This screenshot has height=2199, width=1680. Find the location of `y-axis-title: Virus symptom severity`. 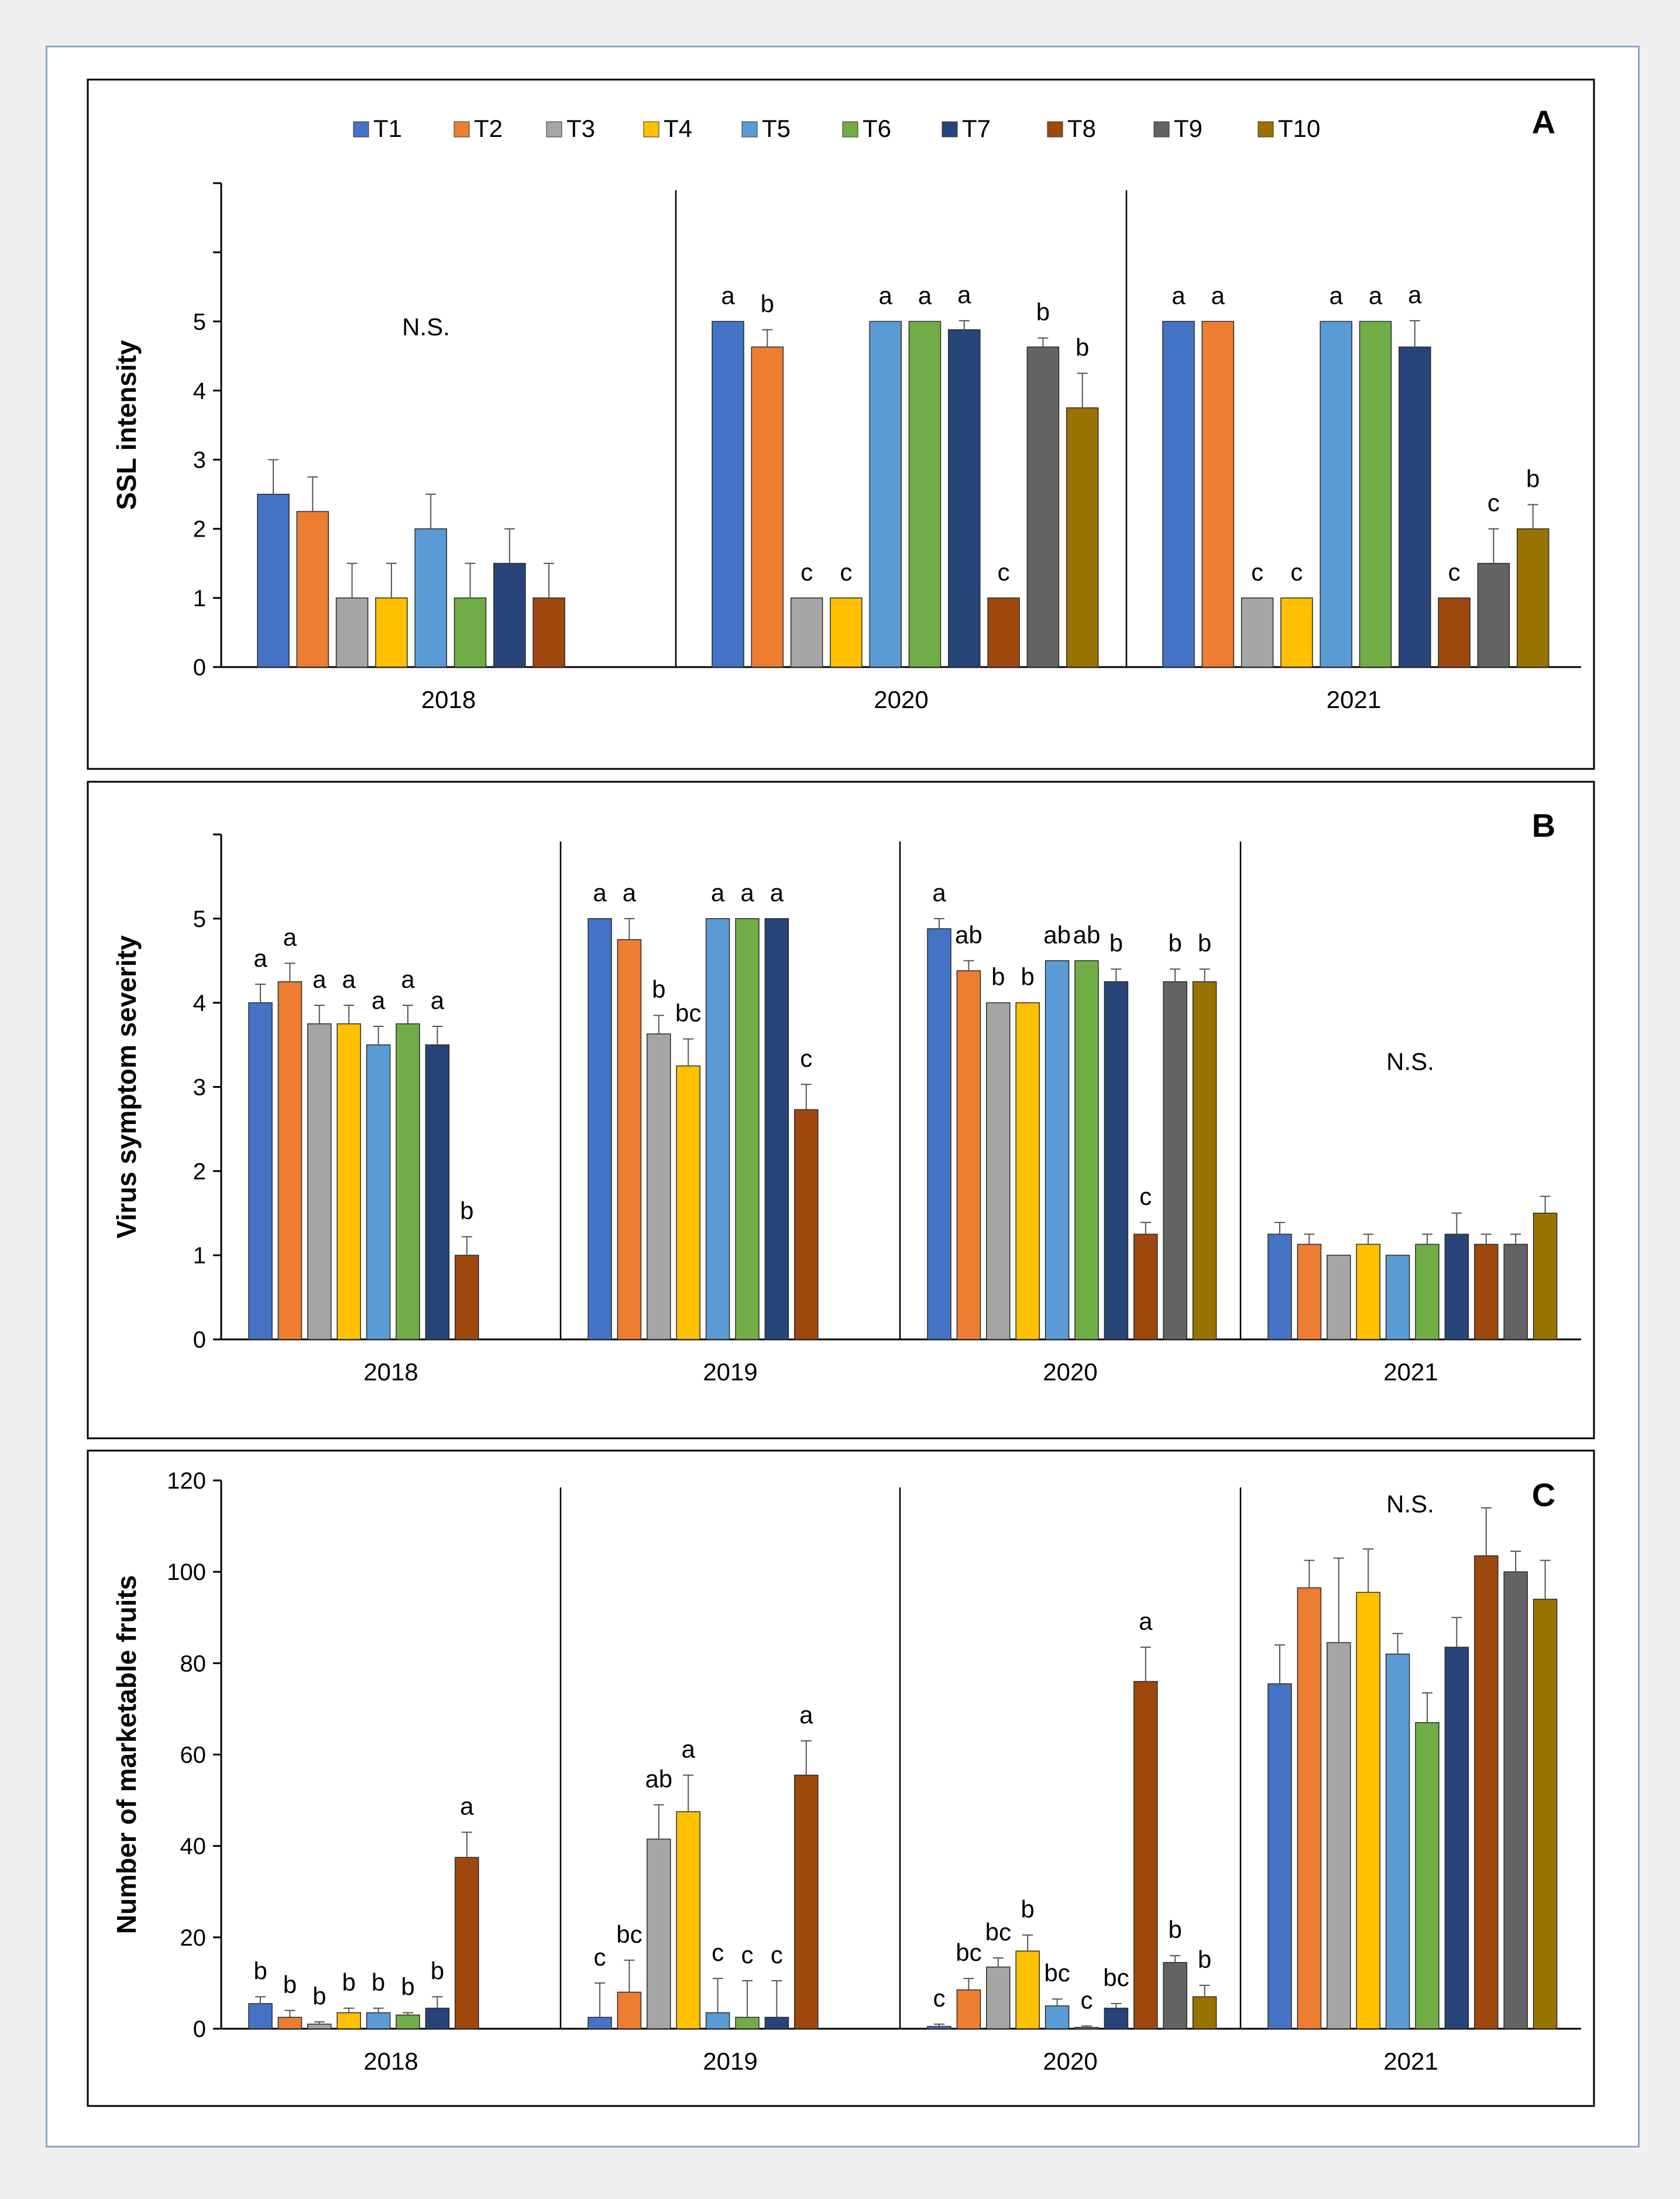

y-axis-title: Virus symptom severity is located at coordinates (126, 1087).